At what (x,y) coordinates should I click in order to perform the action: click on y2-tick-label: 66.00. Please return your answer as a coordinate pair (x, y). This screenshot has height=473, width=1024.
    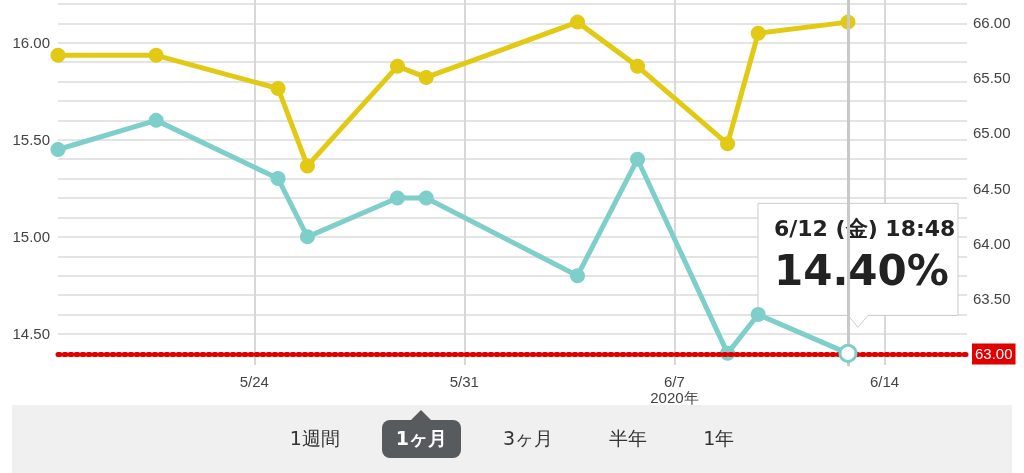
    Looking at the image, I should click on (992, 22).